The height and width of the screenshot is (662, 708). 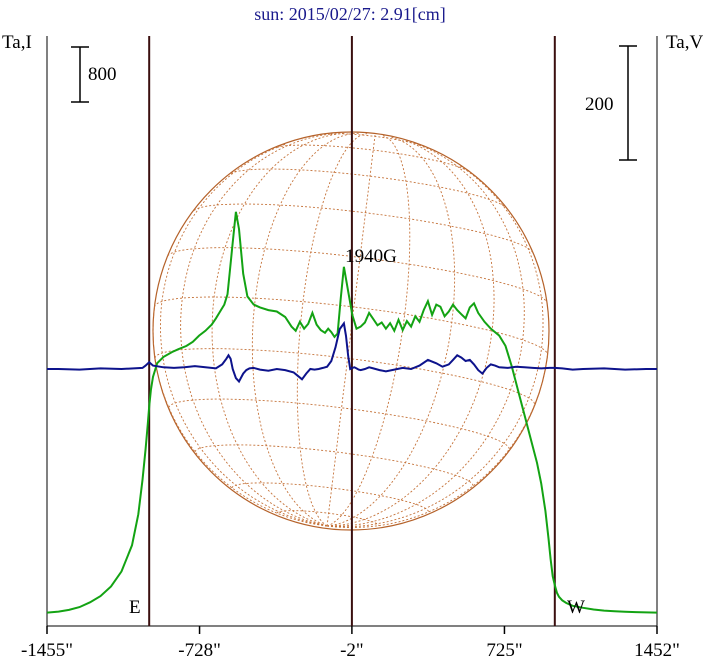 I want to click on x-axis-ticks: -1455" -728" -2" 725" 1452", so click(x=350, y=643).